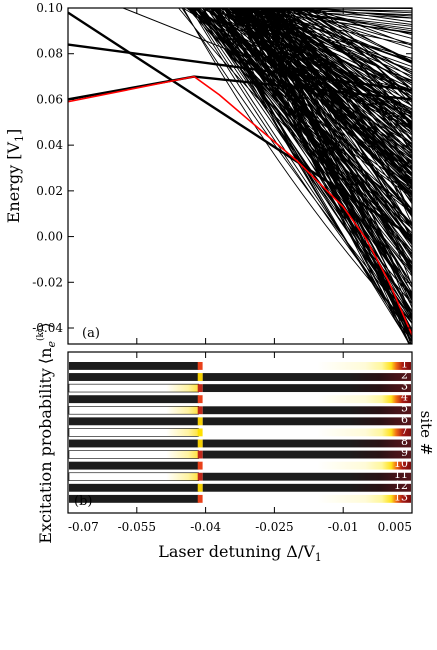 This screenshot has width=437, height=650. I want to click on site-row-7: 7, so click(239, 430).